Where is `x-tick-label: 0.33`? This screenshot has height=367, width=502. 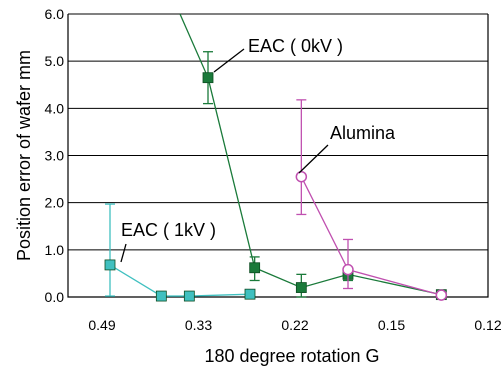 x-tick-label: 0.33 is located at coordinates (198, 325).